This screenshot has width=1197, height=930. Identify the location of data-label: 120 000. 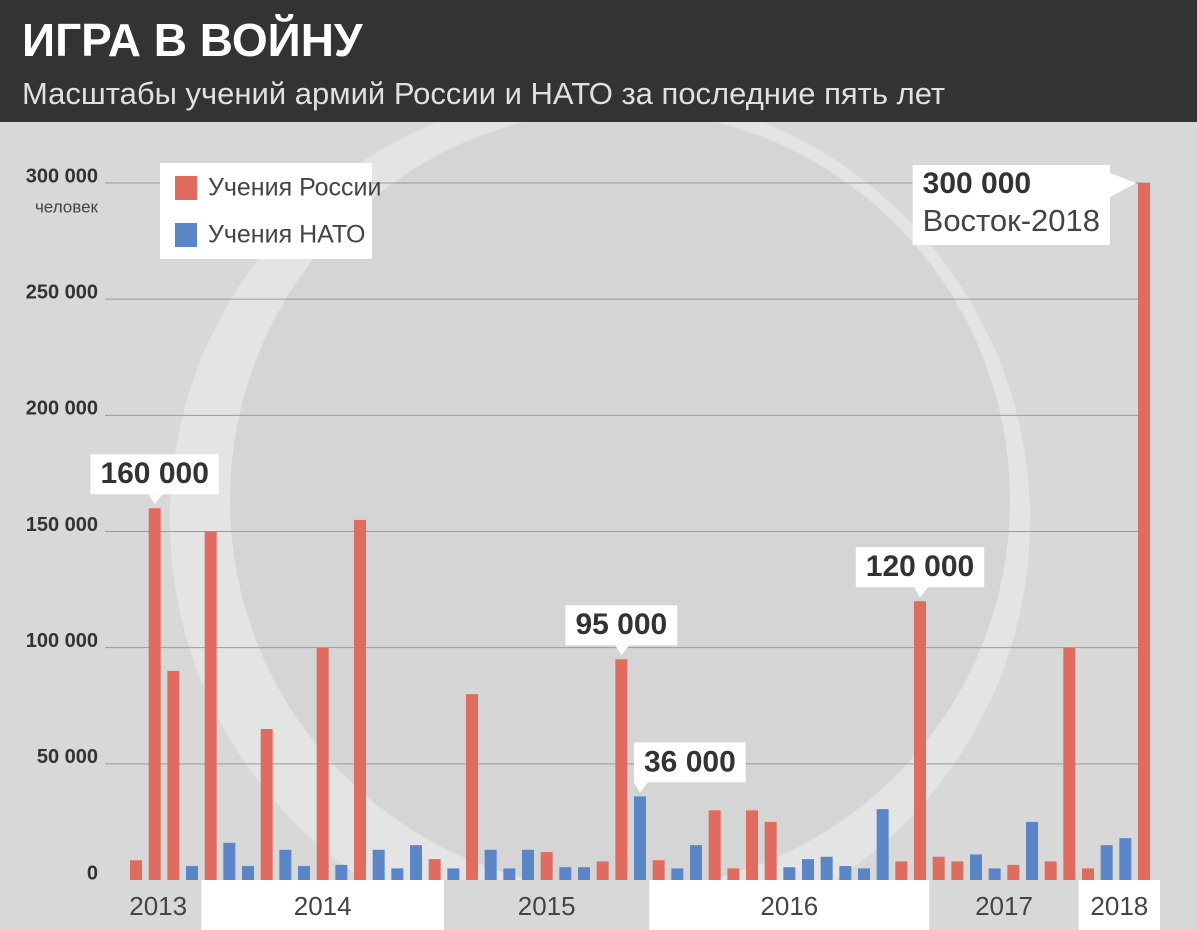
(920, 566).